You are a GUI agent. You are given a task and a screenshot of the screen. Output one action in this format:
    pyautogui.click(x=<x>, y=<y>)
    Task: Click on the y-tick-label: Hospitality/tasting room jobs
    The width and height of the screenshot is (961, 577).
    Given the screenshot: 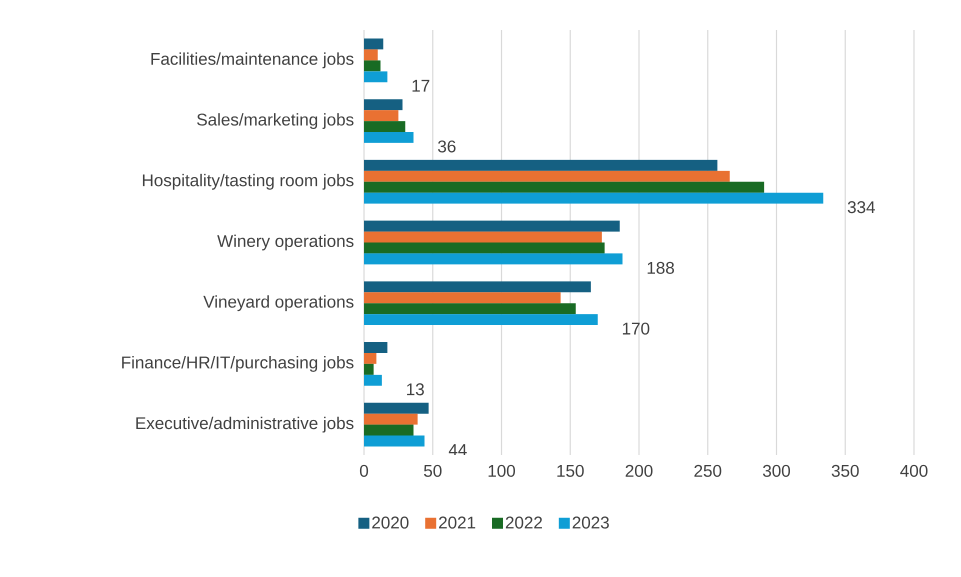 What is the action you would take?
    pyautogui.click(x=248, y=182)
    